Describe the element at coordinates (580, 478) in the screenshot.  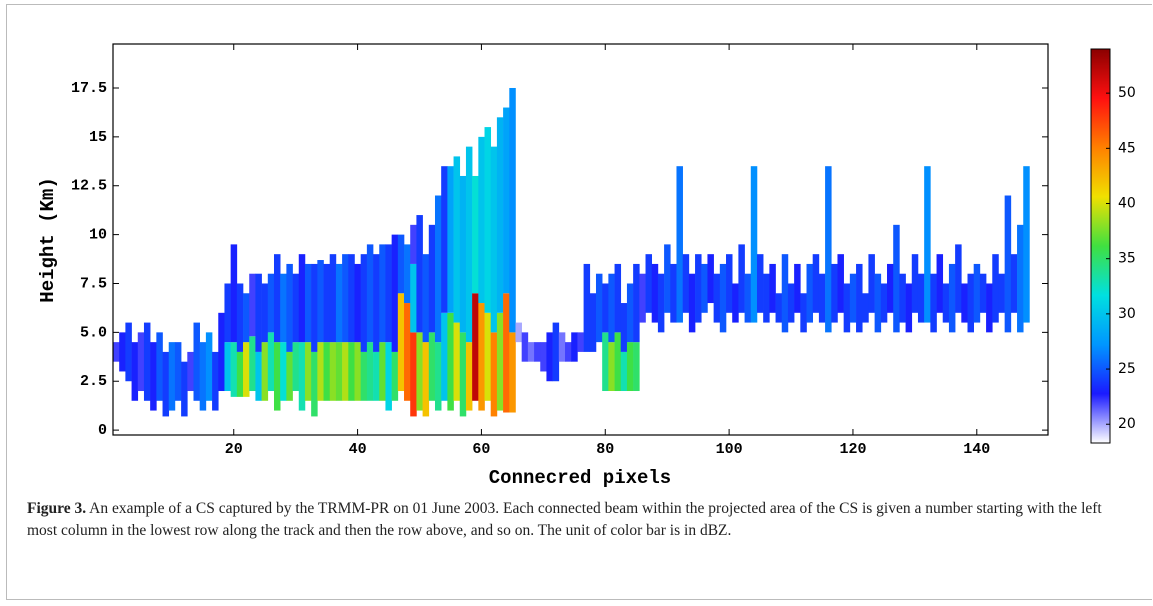
I see `x-axis-label: Connecred pixels` at that location.